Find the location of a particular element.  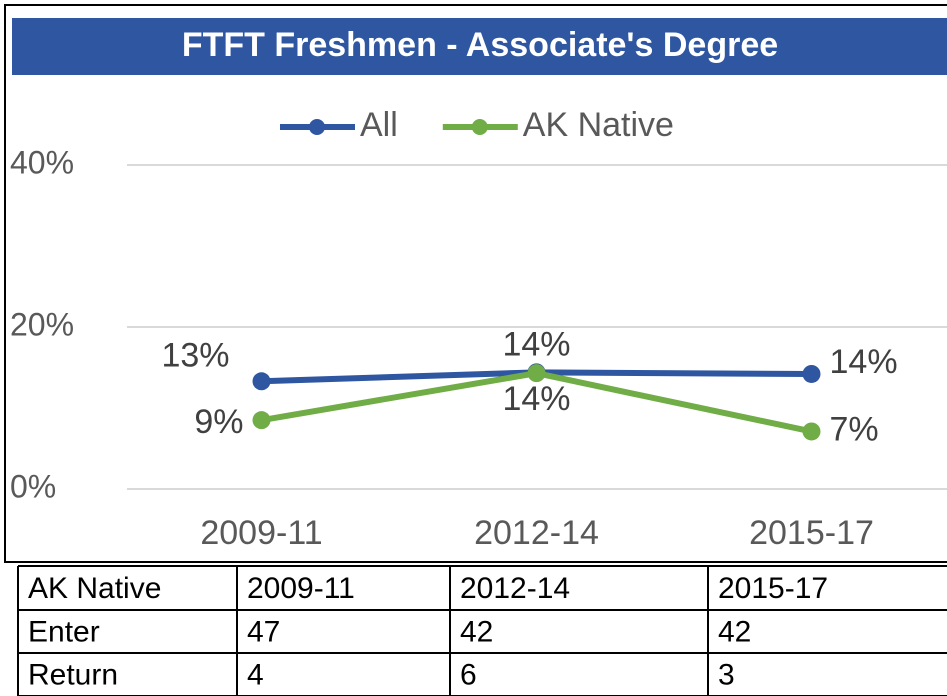

x-tick-label: 2015-17 is located at coordinates (811, 533).